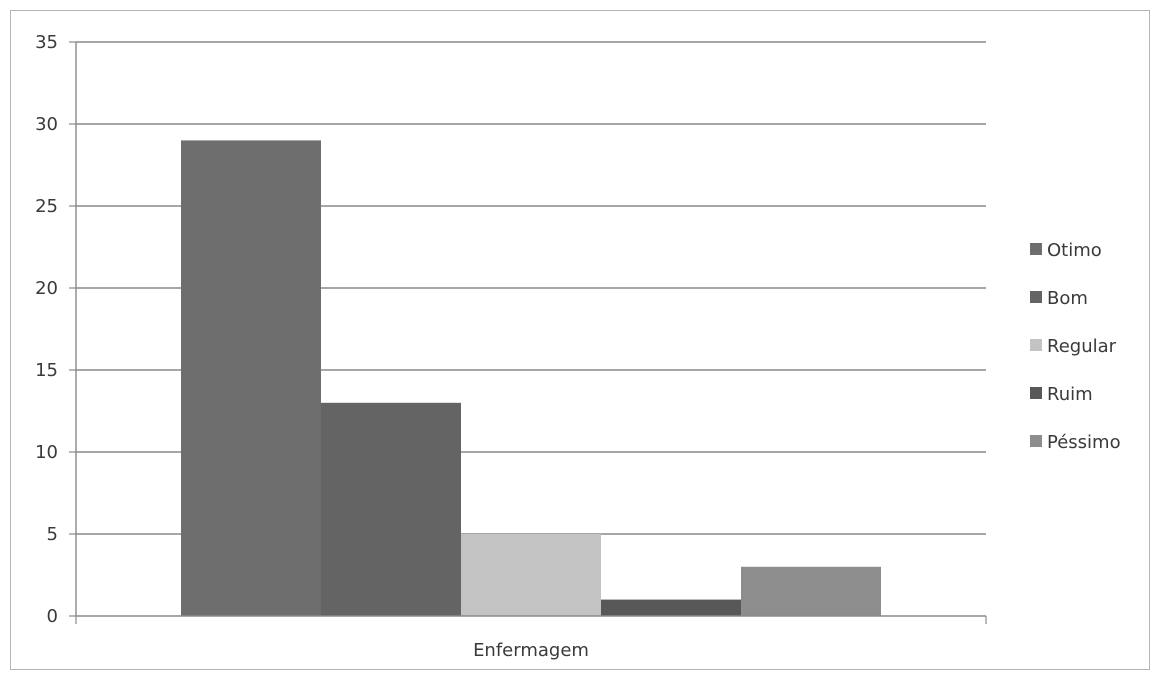 The image size is (1154, 675). Describe the element at coordinates (46, 124) in the screenshot. I see `y-tick-label: 30` at that location.